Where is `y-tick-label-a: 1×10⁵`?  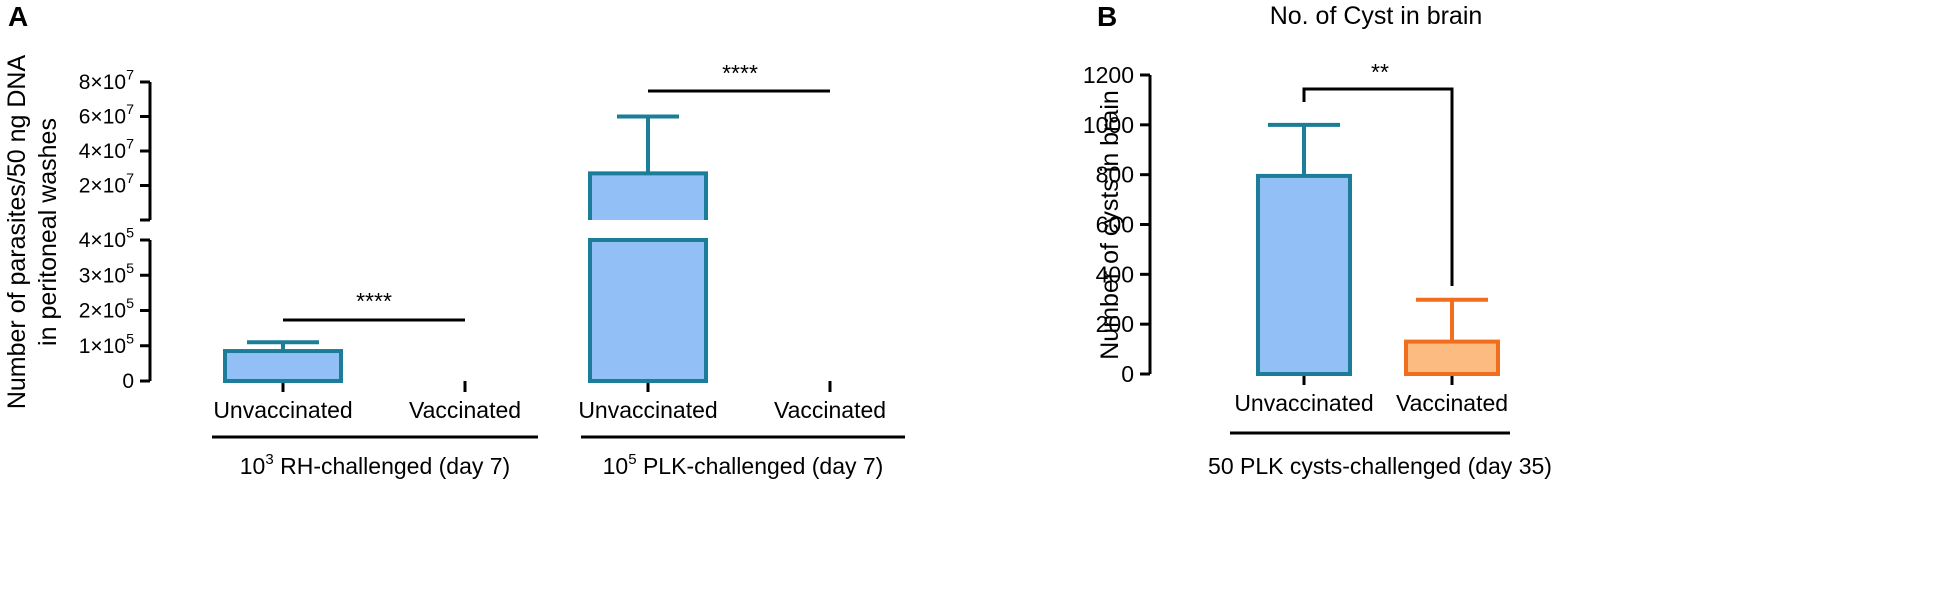 y-tick-label-a: 1×10⁵ is located at coordinates (106, 344).